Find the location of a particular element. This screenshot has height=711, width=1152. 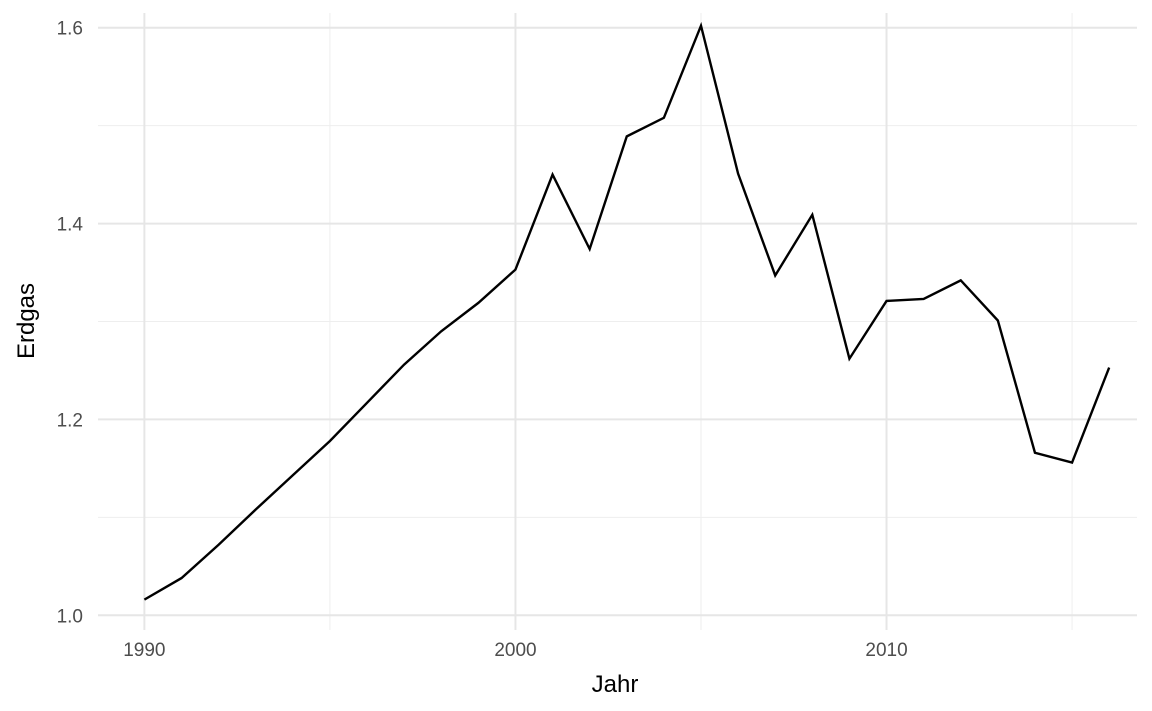

y-axis-title: Erdgas is located at coordinates (26, 321).